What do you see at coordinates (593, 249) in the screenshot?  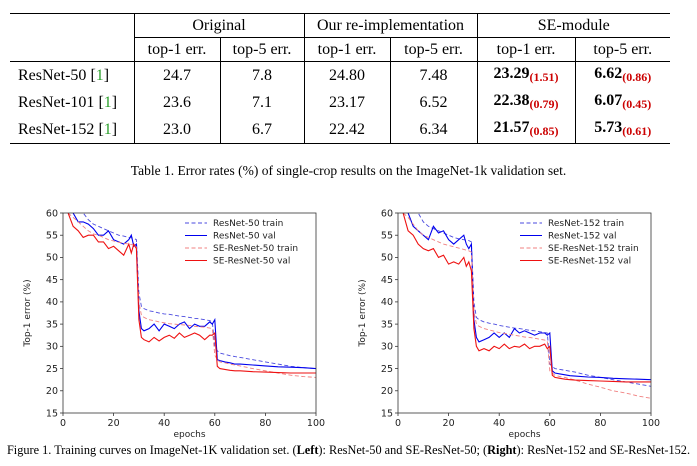 I see `legend-label: SE-ResNet-152 train` at bounding box center [593, 249].